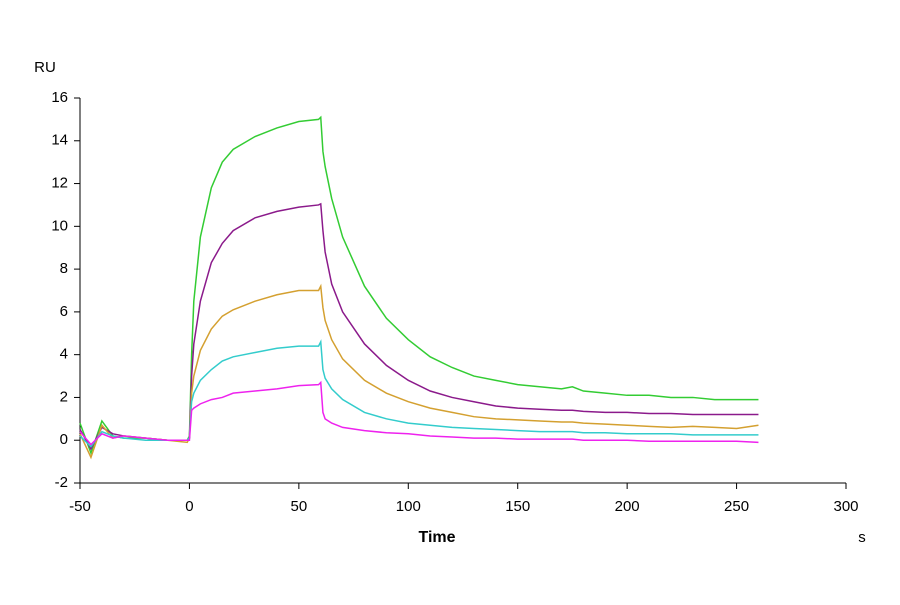 The width and height of the screenshot is (900, 605). Describe the element at coordinates (45, 67) in the screenshot. I see `y-axis-label: RU` at that location.